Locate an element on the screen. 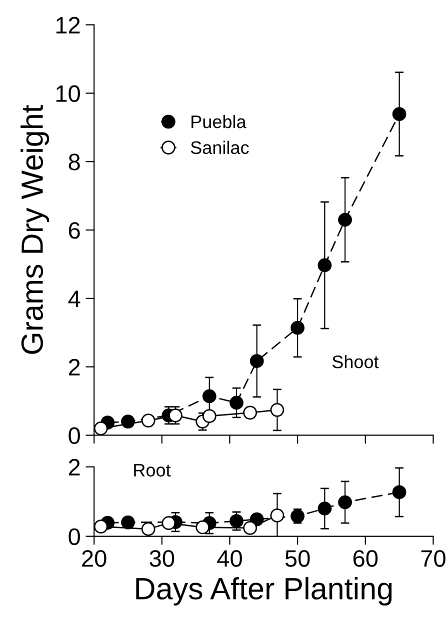 This screenshot has height=620, width=448. legend-label: Puebla is located at coordinates (219, 121).